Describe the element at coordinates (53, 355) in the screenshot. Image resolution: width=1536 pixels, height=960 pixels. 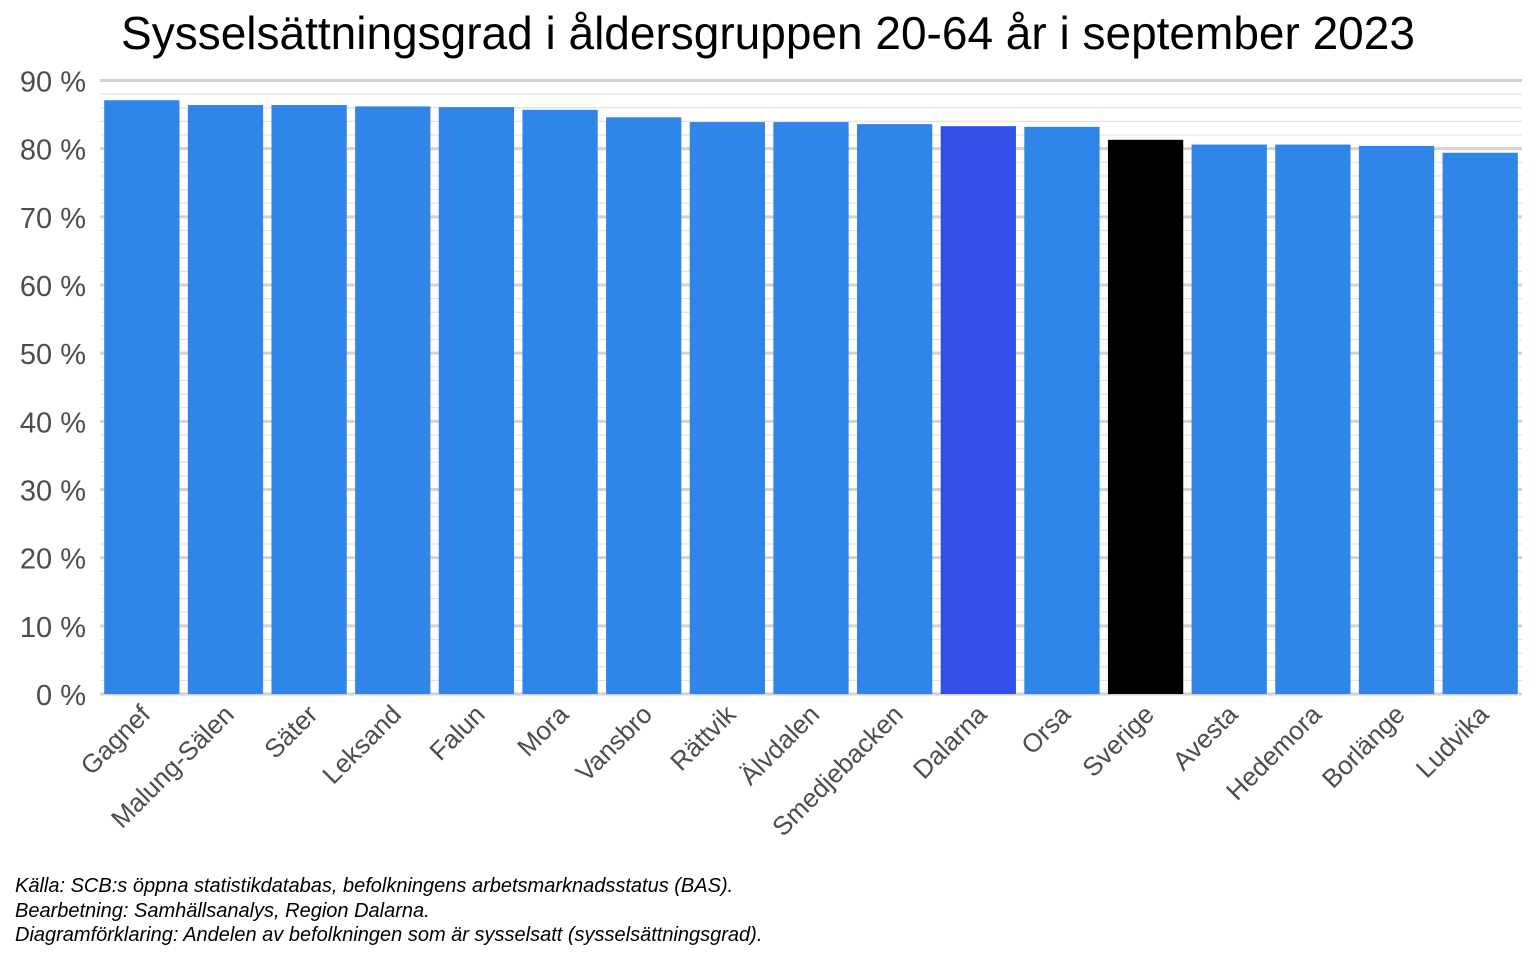
I see `y-tick-label: 50 %` at that location.